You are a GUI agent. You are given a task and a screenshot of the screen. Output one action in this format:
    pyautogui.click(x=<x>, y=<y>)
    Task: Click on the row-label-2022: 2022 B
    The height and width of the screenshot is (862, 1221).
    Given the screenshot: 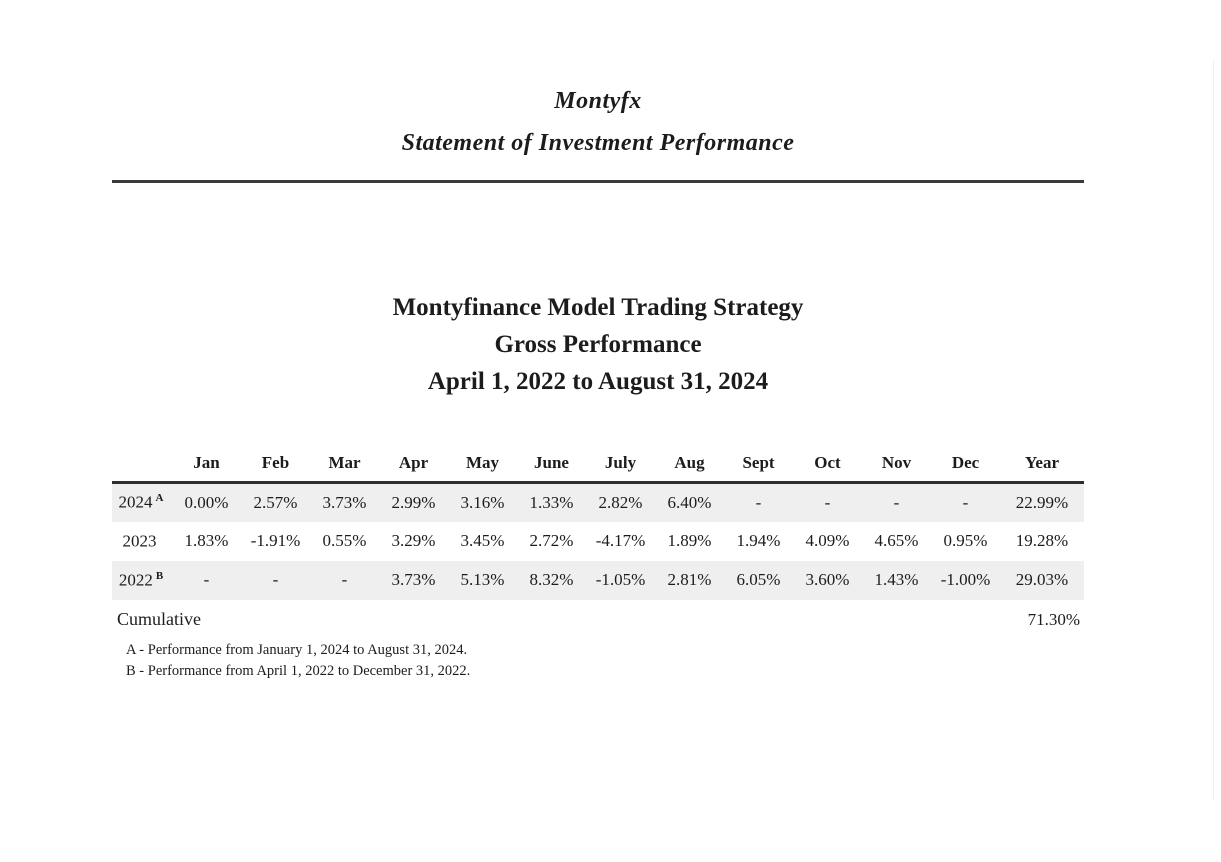 What is the action you would take?
    pyautogui.click(x=142, y=580)
    